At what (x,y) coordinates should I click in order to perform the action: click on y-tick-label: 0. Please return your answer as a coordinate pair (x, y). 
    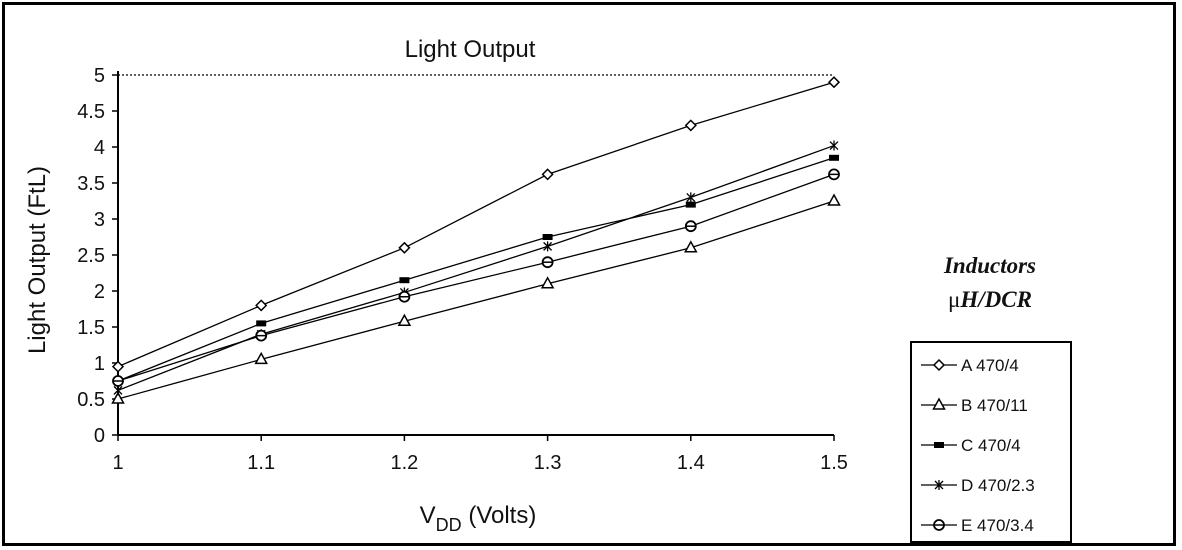
    Looking at the image, I should click on (99, 436).